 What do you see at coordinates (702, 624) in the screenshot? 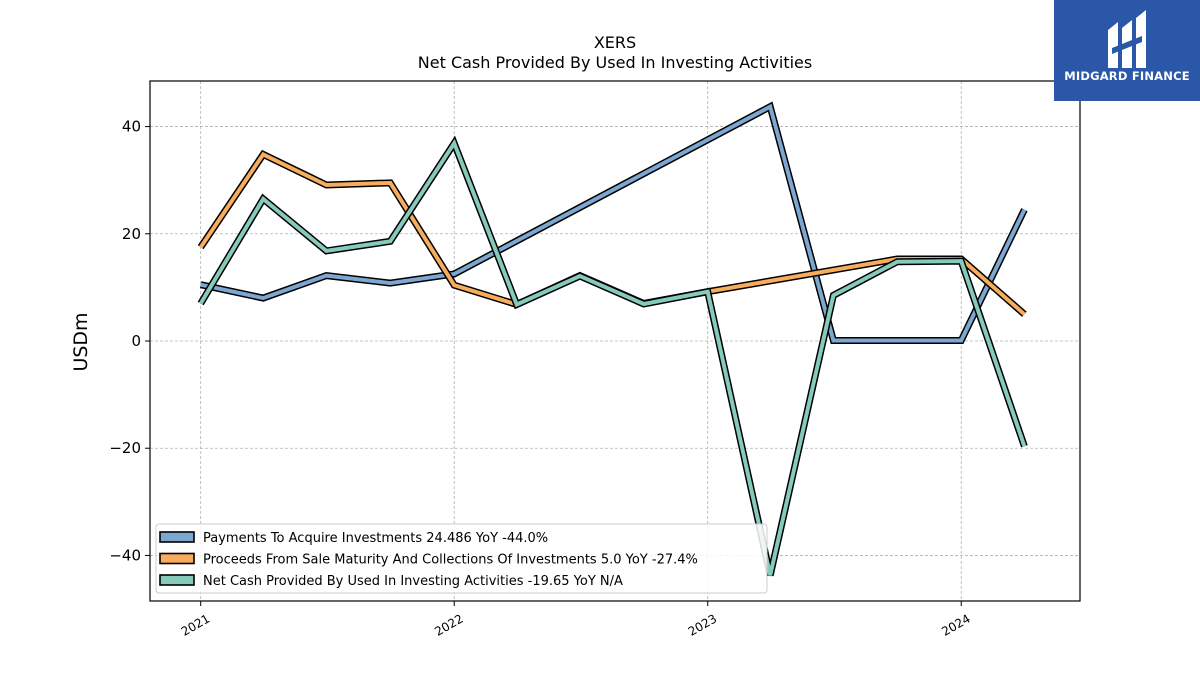
I see `x-tick-label: 2023` at bounding box center [702, 624].